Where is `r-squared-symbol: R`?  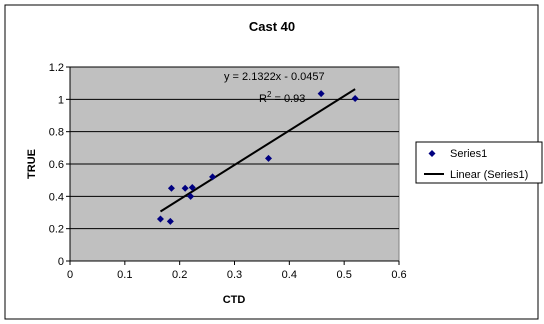
r-squared-symbol: R is located at coordinates (263, 99).